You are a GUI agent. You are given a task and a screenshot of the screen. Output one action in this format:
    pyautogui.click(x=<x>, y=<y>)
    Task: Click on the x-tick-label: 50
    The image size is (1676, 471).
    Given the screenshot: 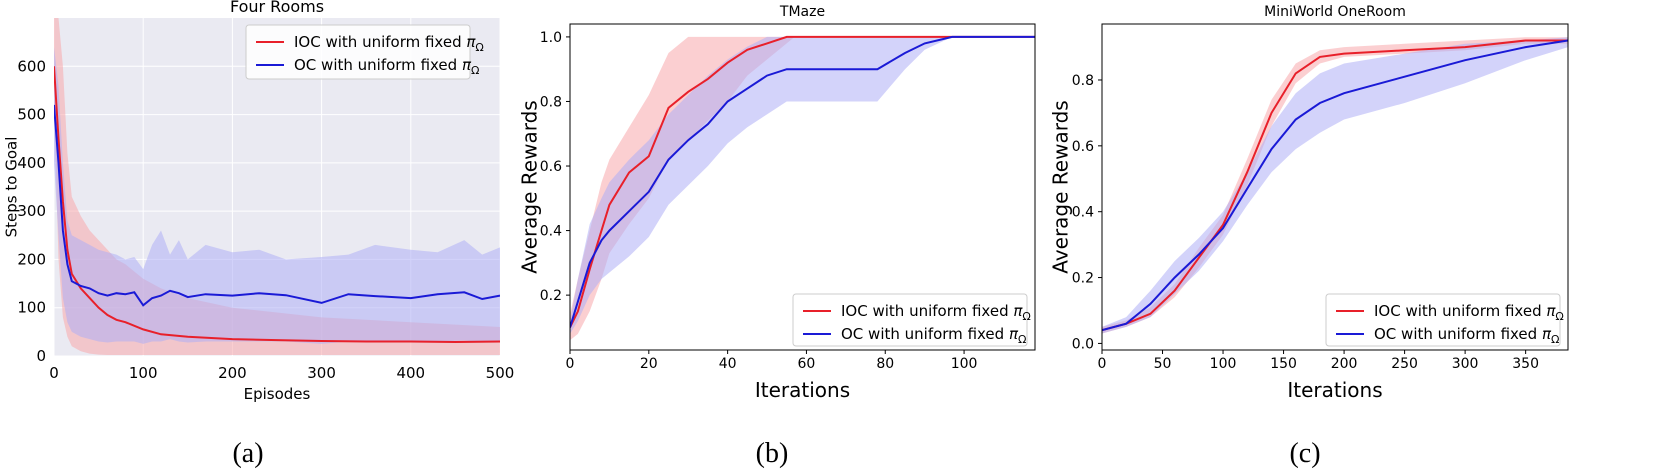 What is the action you would take?
    pyautogui.click(x=1163, y=364)
    